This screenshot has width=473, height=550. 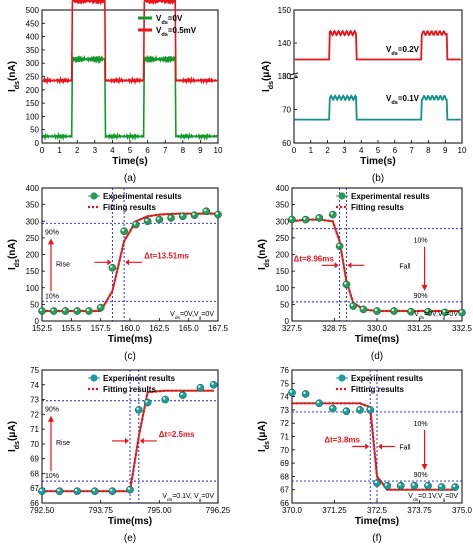 I want to click on delta-t-label: Δt=13.51ms, so click(x=166, y=255).